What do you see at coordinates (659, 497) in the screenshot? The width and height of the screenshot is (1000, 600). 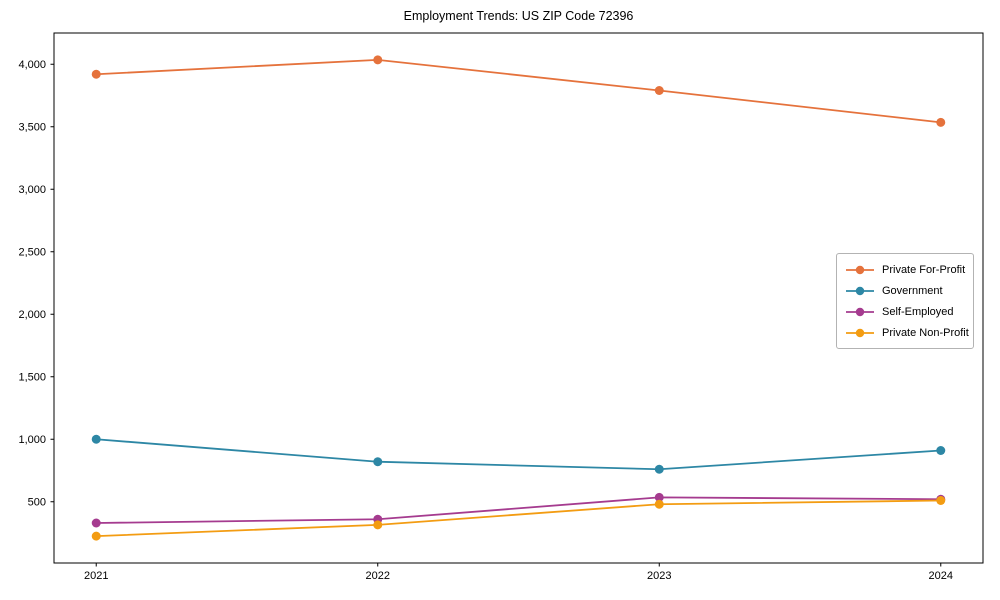 I see `data-point-self-employed-2023` at bounding box center [659, 497].